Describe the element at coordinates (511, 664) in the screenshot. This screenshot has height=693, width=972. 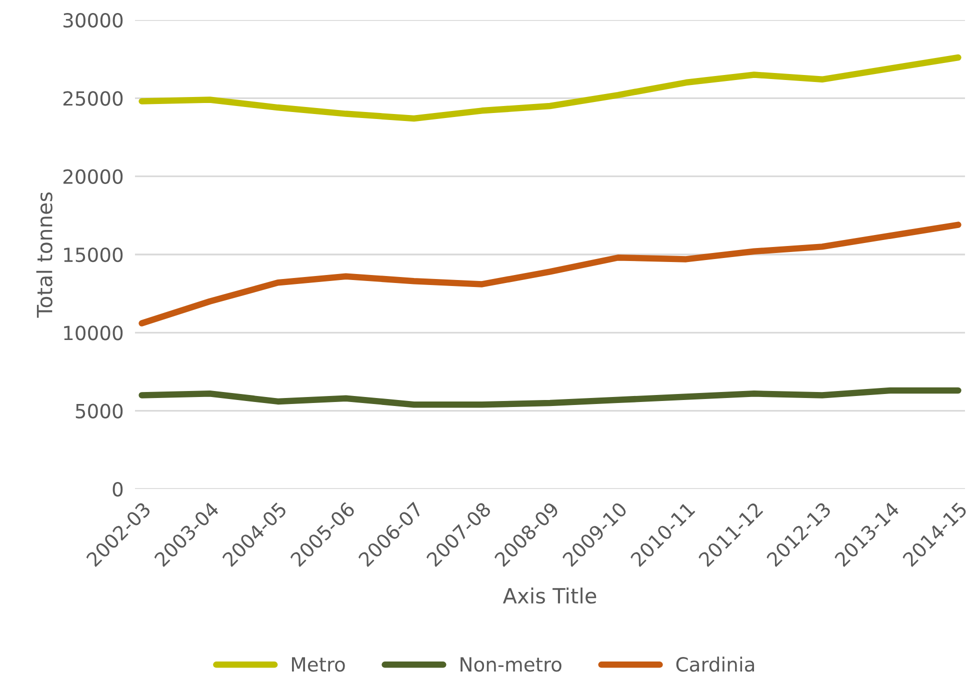
I see `legend-label: Non-metro` at that location.